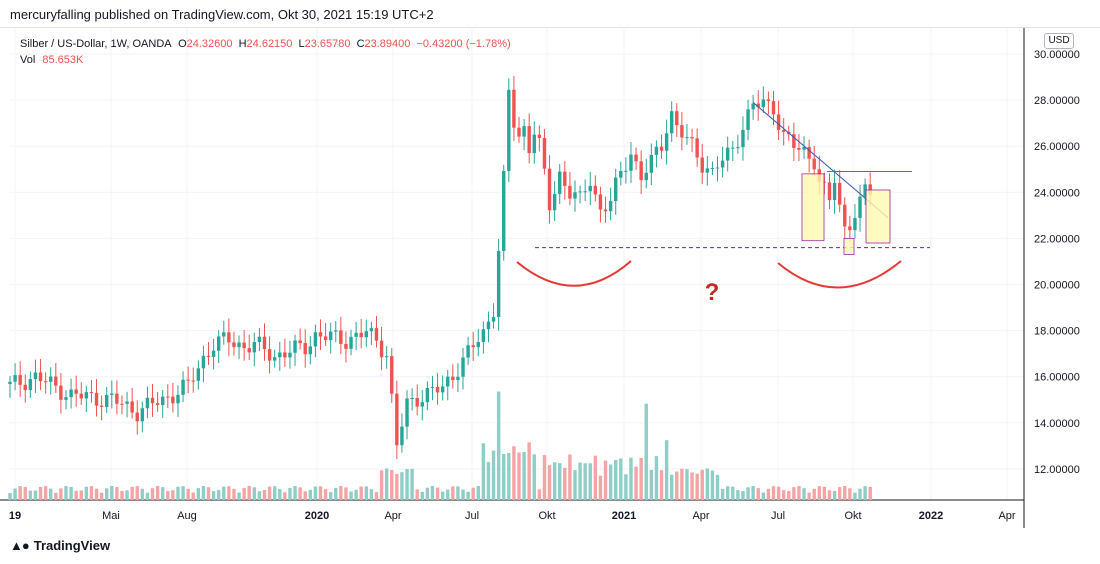 The width and height of the screenshot is (1100, 564). I want to click on currency-badge: USD, so click(1059, 41).